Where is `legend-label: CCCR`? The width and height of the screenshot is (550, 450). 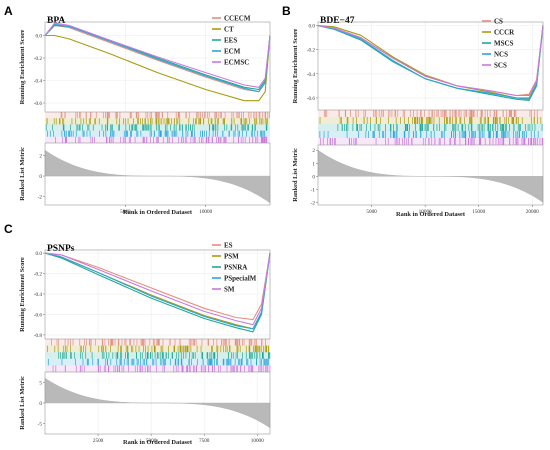 legend-label: CCCR is located at coordinates (504, 33).